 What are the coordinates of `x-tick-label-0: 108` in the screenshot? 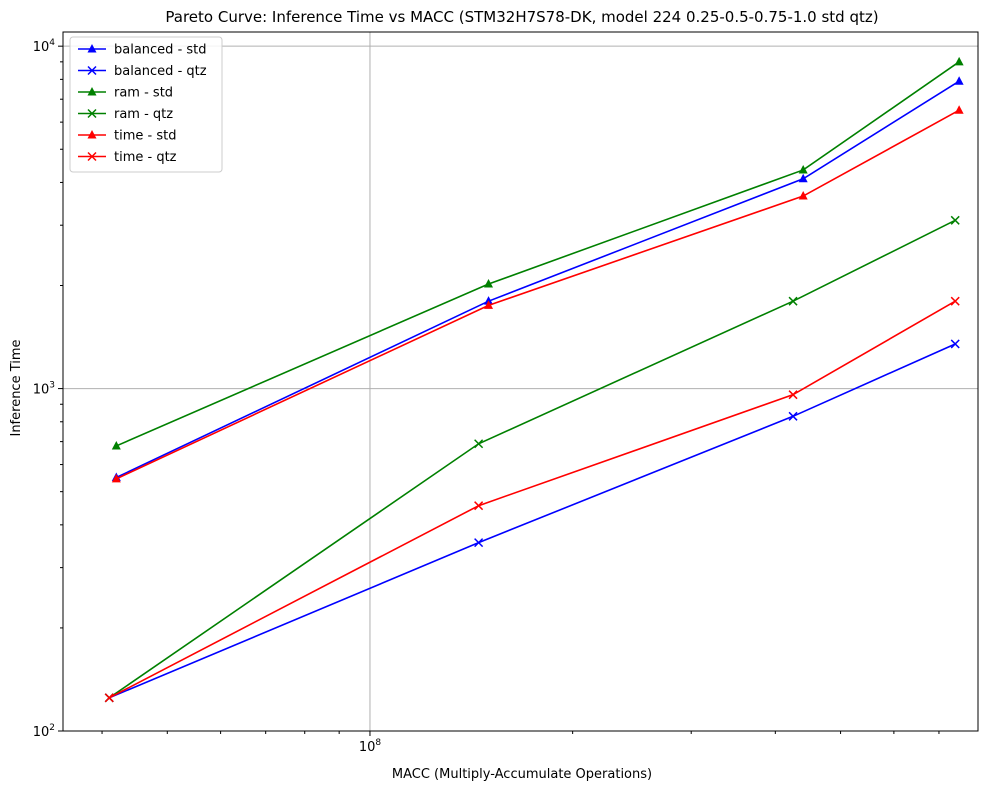 It's located at (370, 746).